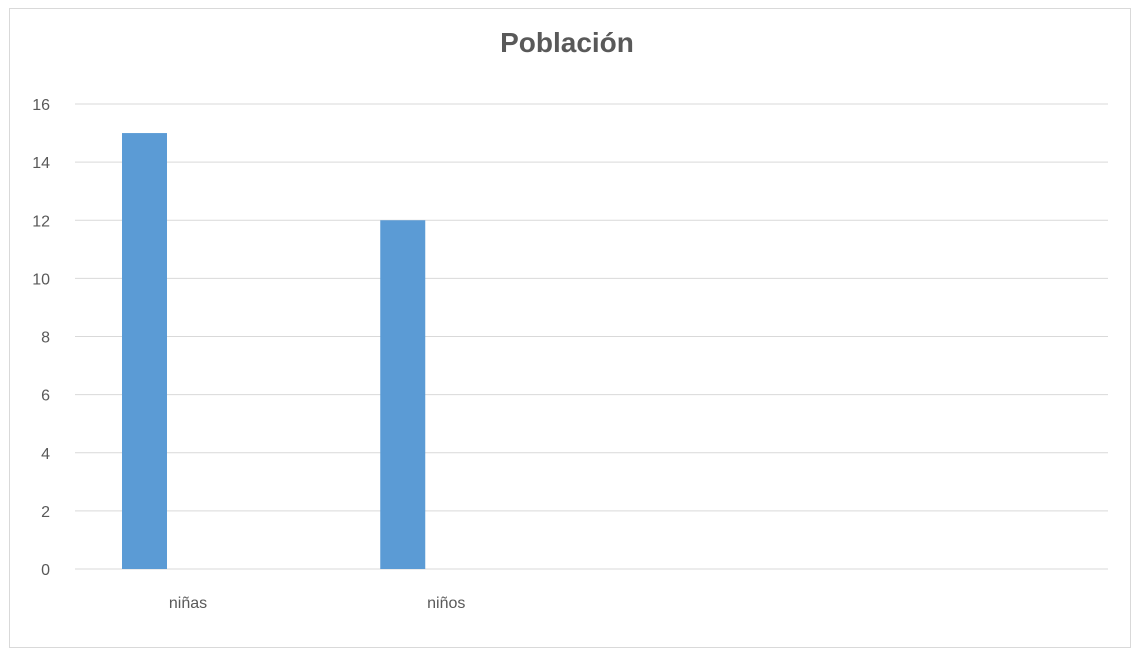  Describe the element at coordinates (41, 221) in the screenshot. I see `y-tick-label: 12` at that location.